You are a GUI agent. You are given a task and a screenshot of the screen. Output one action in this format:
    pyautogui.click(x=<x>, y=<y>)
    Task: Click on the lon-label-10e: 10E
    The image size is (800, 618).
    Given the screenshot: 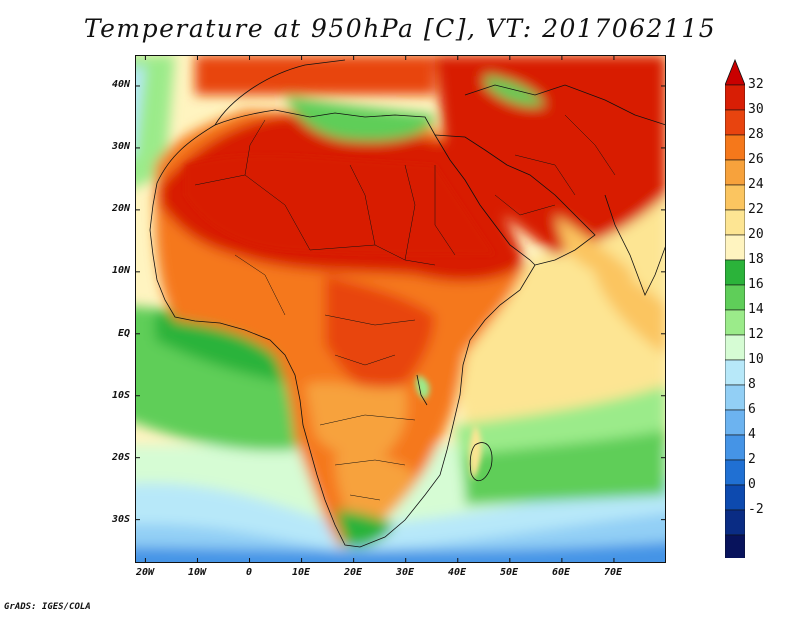 What is the action you would take?
    pyautogui.click(x=301, y=572)
    